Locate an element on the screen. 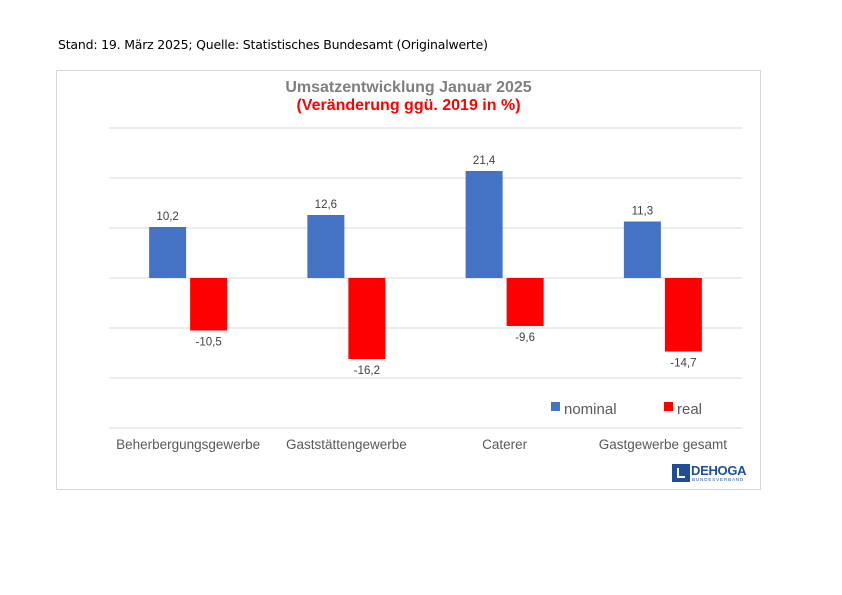 This screenshot has width=842, height=595. data-label-real: -16,2 is located at coordinates (367, 371).